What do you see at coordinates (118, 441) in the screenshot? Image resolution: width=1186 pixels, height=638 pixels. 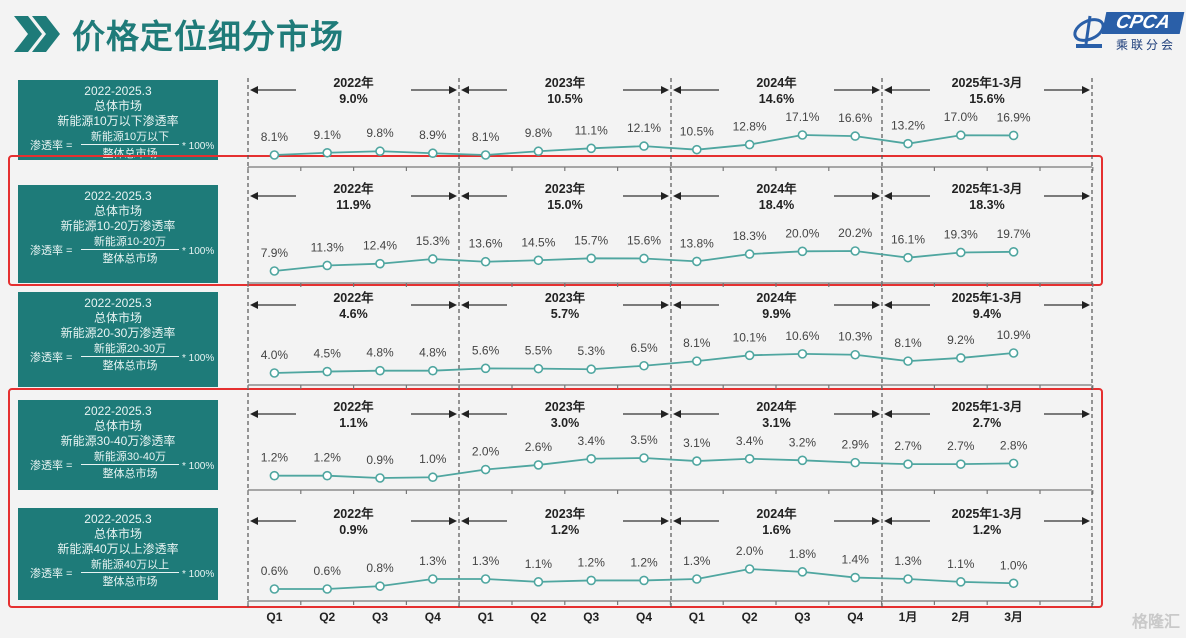 I see `panel-metric: 新能源30-40万渗透率` at bounding box center [118, 441].